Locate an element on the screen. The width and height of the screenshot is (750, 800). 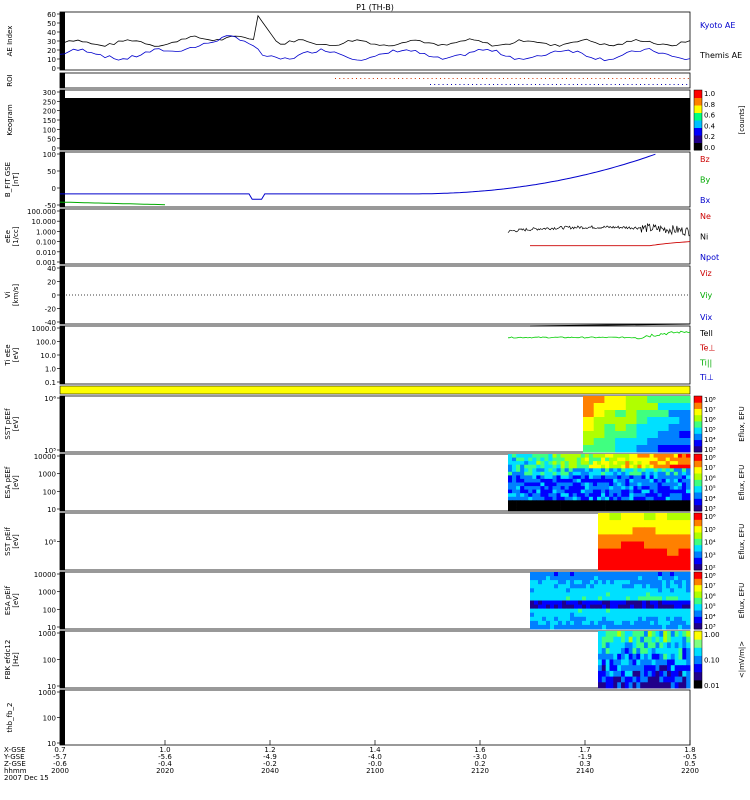
legend-entry: Ni is located at coordinates (704, 237).